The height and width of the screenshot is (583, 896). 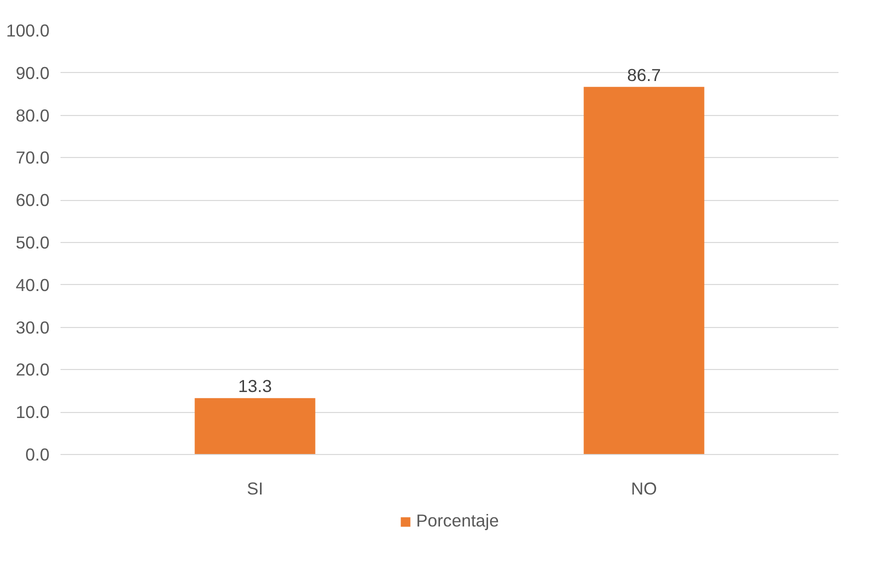 I want to click on y-tick-label: 30.0, so click(x=33, y=327).